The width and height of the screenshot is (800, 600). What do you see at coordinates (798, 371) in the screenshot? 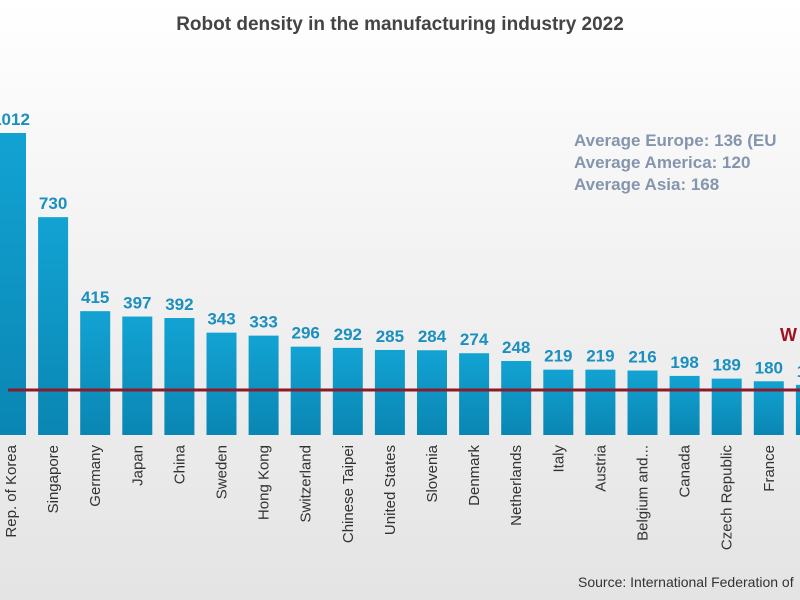
I see `data-label: 168` at bounding box center [798, 371].